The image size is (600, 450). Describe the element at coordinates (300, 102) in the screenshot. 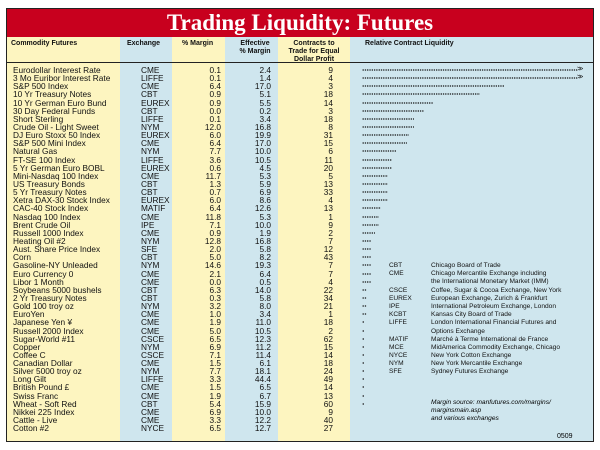

I see `table-row: 10 Yr German Euro Bund EUREX 0.9 5.5 14` at that location.